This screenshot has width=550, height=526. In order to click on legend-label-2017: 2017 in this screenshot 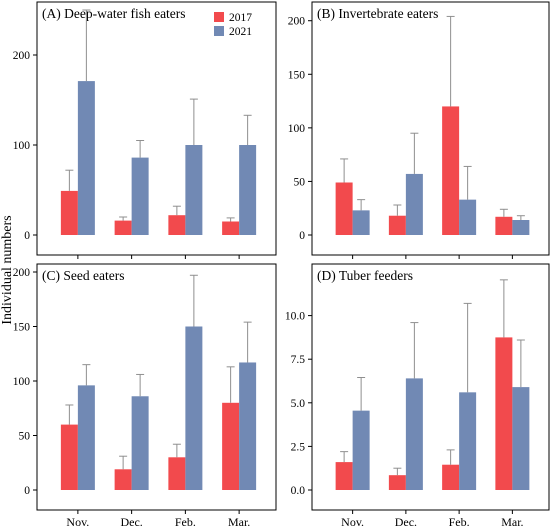, I will do `click(240, 18)`.